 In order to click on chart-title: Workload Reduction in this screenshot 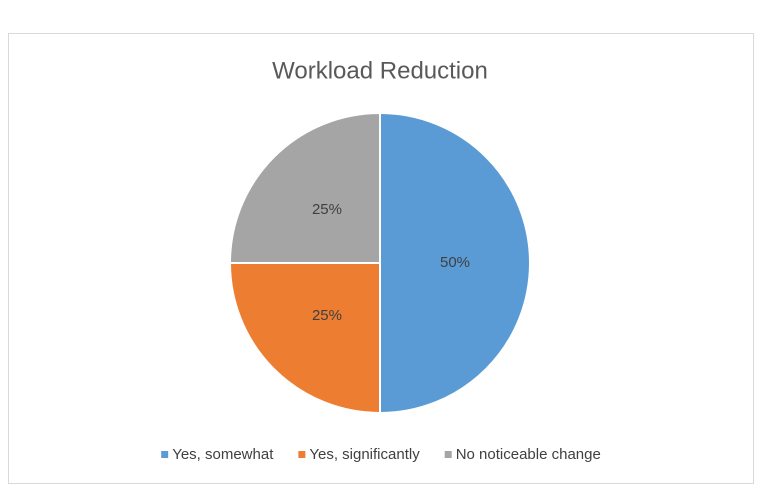, I will do `click(380, 70)`.